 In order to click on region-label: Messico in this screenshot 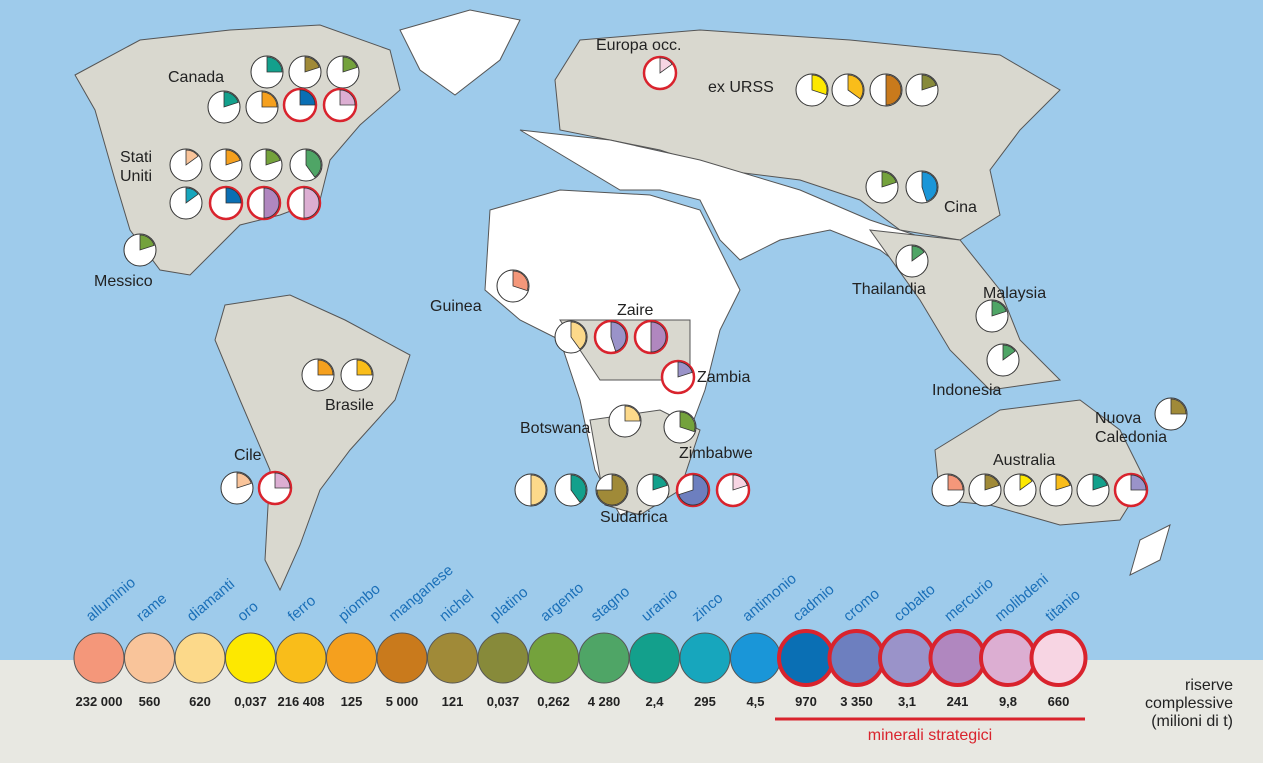, I will do `click(123, 281)`.